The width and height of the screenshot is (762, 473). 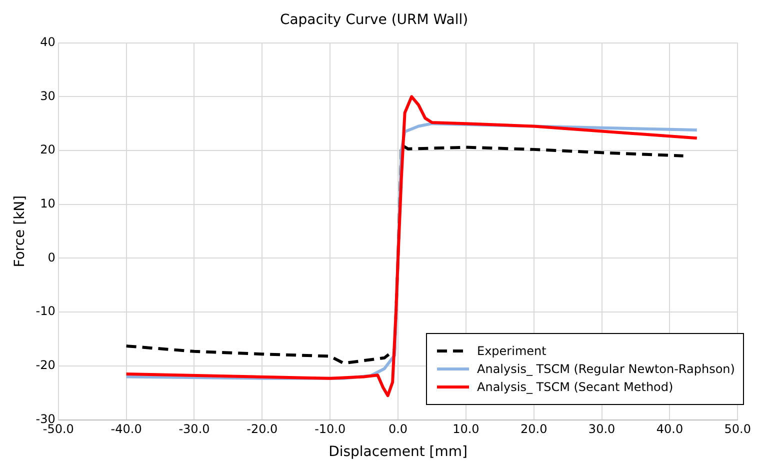 I want to click on x-tick-label: -50.0, so click(x=58, y=429).